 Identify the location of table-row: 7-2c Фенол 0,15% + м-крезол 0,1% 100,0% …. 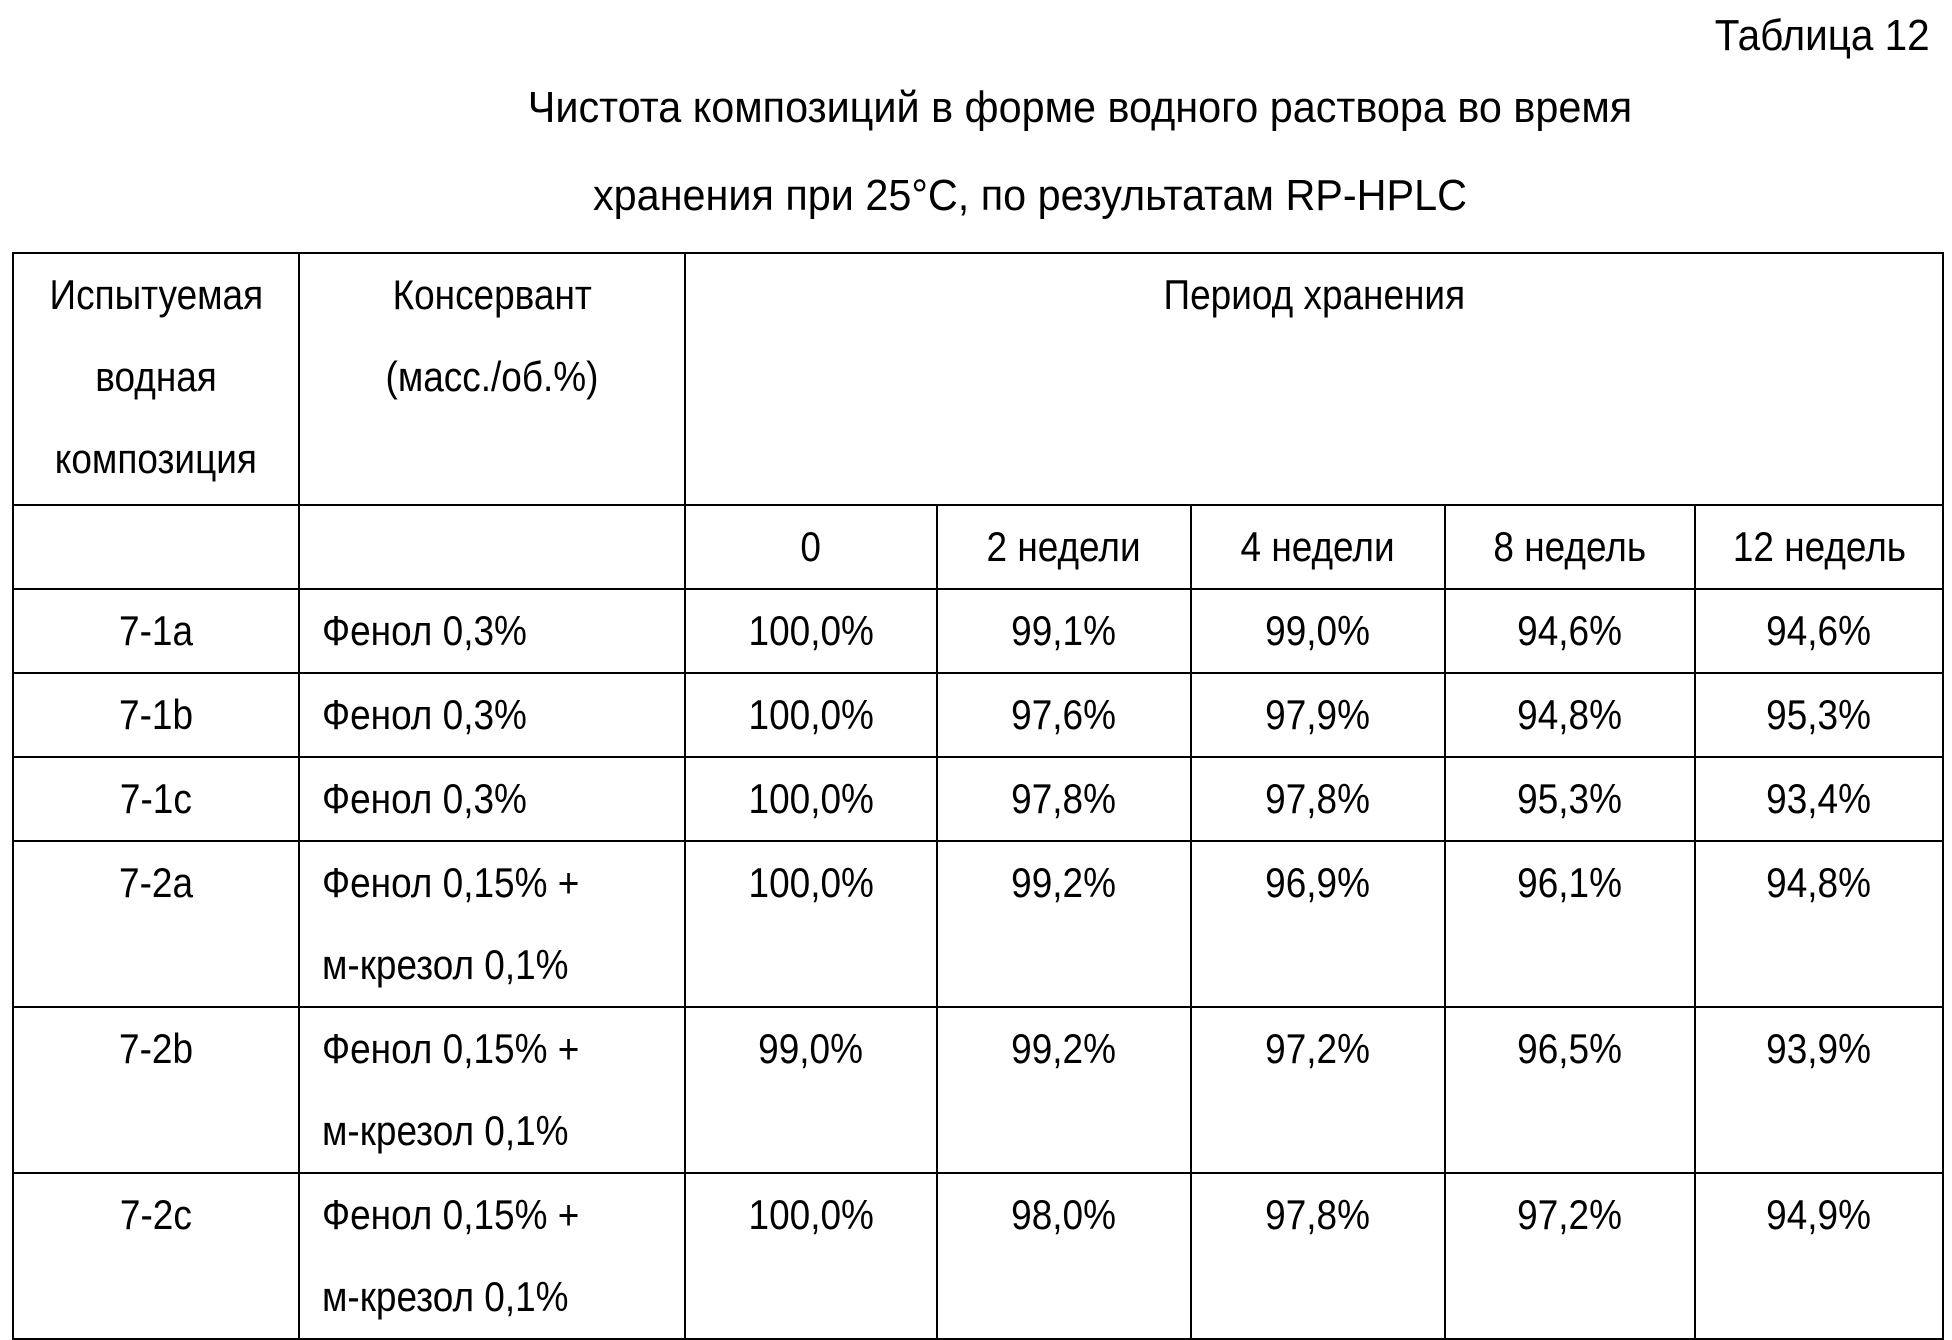
(978, 1256).